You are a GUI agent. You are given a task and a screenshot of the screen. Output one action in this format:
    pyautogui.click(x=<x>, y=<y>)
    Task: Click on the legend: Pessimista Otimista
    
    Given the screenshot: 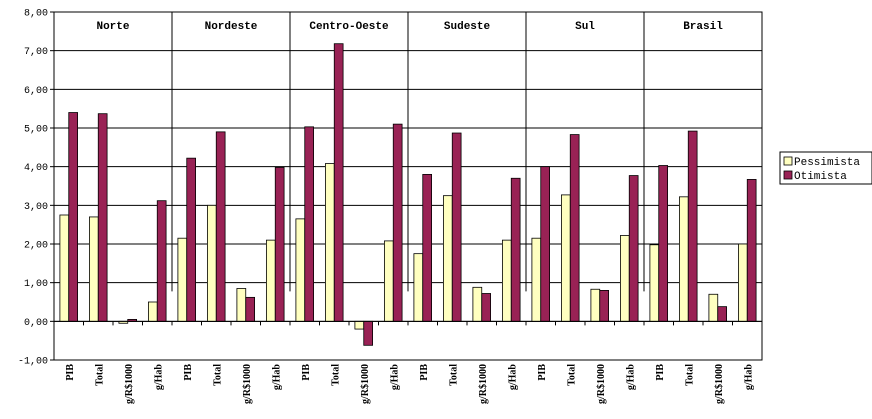 What is the action you would take?
    pyautogui.click(x=825, y=168)
    